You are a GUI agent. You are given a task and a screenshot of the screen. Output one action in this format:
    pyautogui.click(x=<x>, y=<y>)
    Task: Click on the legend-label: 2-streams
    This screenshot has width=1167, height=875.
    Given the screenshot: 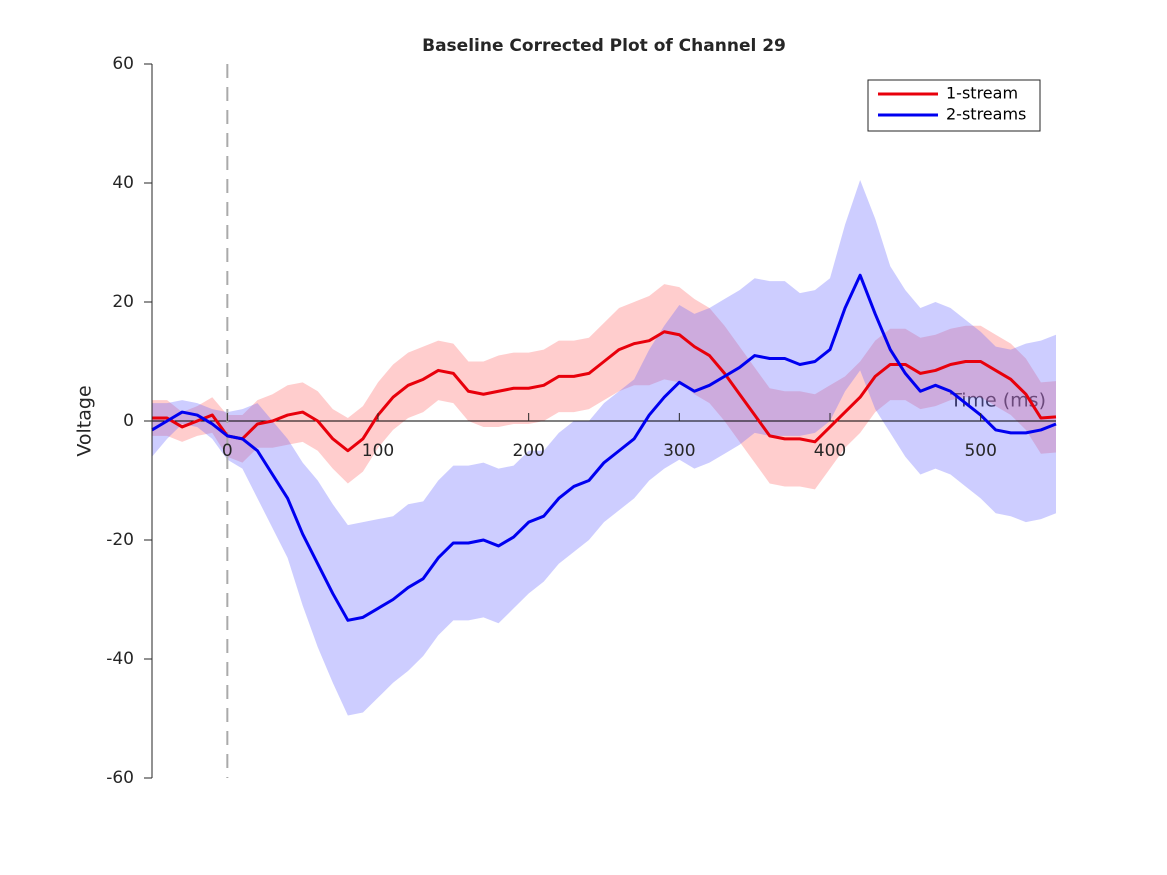 What is the action you would take?
    pyautogui.click(x=986, y=114)
    